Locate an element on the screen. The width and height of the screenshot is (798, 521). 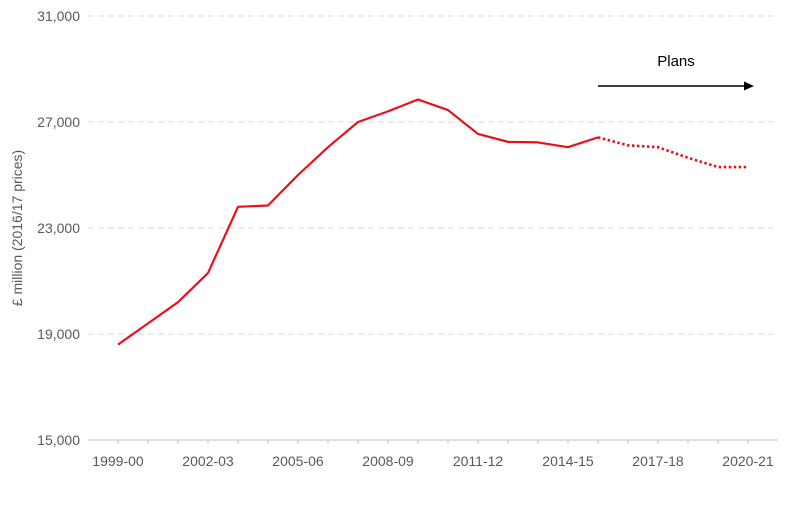
x-tick-label: 2017-18 is located at coordinates (658, 461).